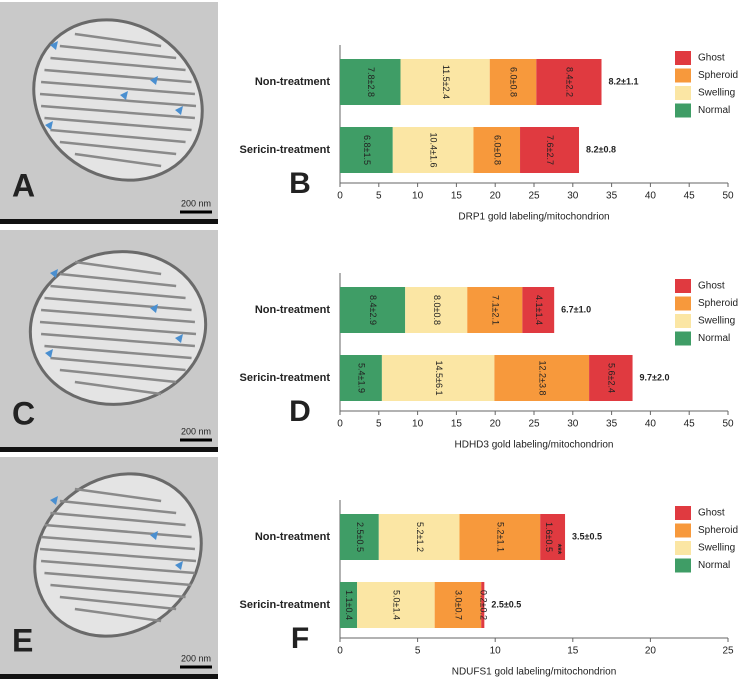 The image size is (745, 690). Describe the element at coordinates (539, 310) in the screenshot. I see `value-label: 4.1±1.4` at that location.